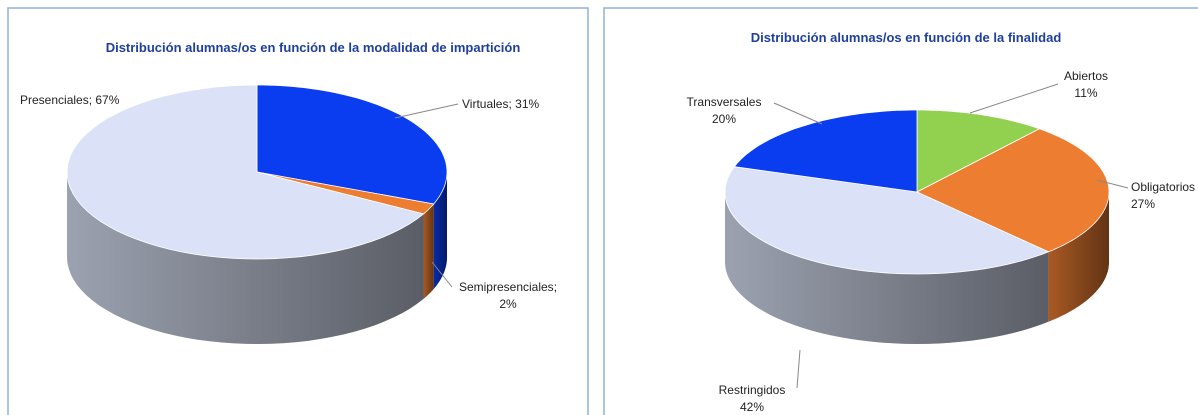 The height and width of the screenshot is (415, 1198). What do you see at coordinates (1163, 187) in the screenshot?
I see `category-label: Obligatorios` at bounding box center [1163, 187].